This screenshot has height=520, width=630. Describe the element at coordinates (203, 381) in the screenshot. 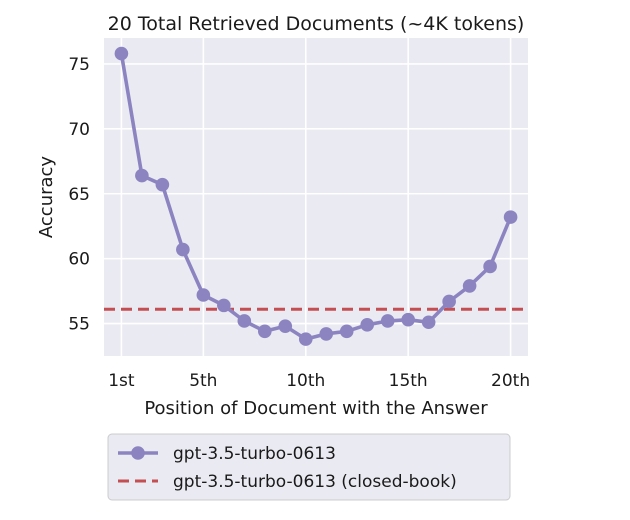

I see `x-tick-label: 5th` at that location.